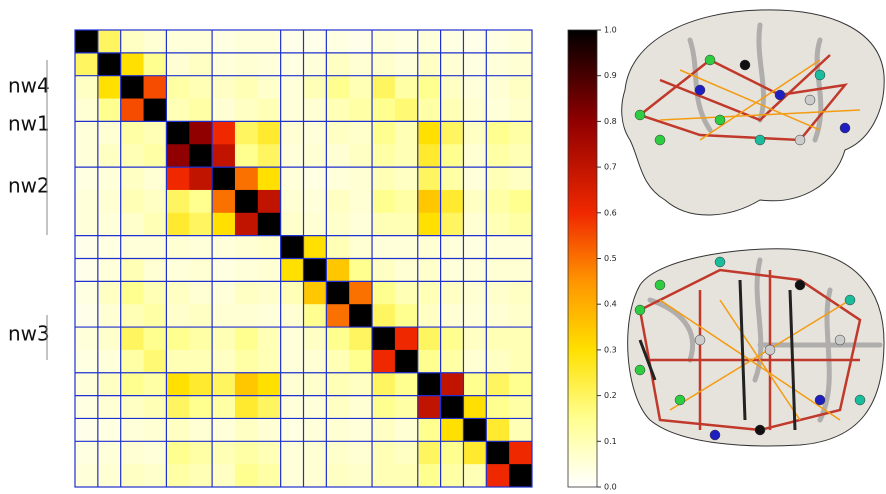  Describe the element at coordinates (582, 258) in the screenshot. I see `colorbar` at that location.